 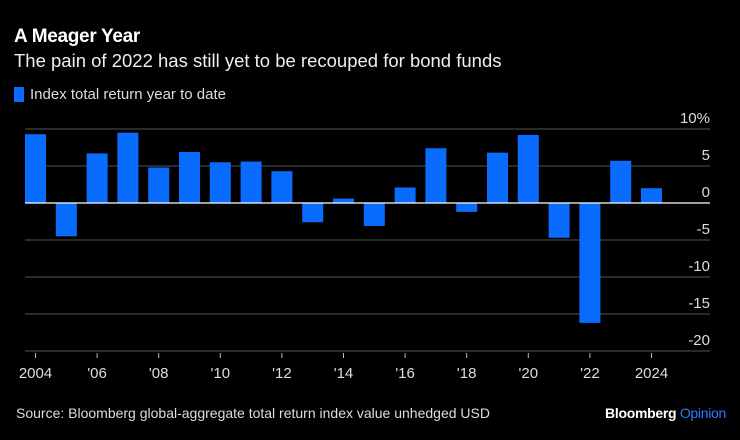 What do you see at coordinates (703, 229) in the screenshot?
I see `y-tick-label: -5` at bounding box center [703, 229].